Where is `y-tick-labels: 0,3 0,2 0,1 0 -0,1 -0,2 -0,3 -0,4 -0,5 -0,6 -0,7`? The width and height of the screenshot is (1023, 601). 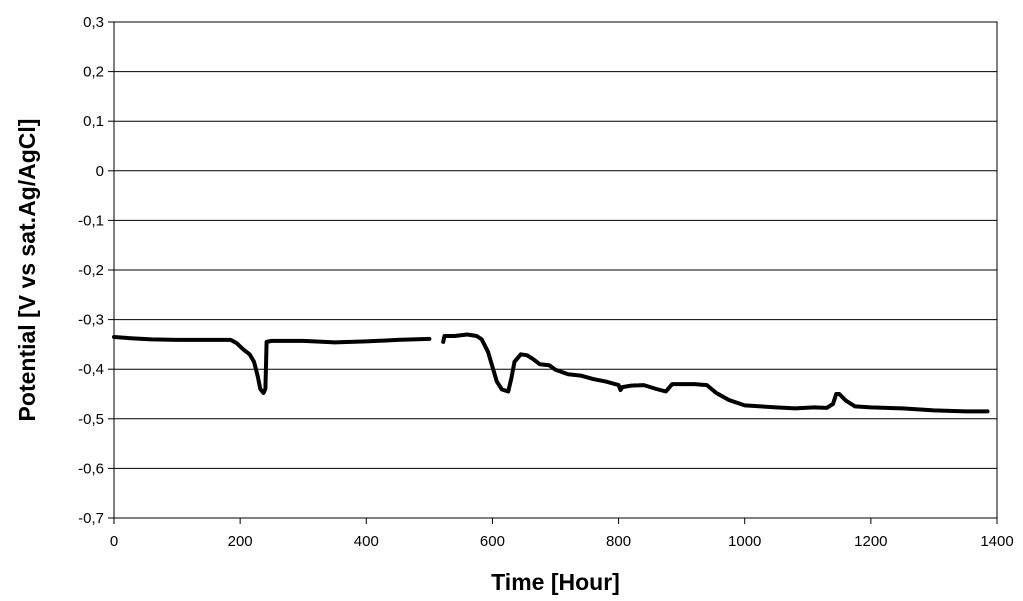
y-tick-labels: 0,3 0,2 0,1 0 -0,1 -0,2 -0,3 -0,4 -0,5 -0,6 -0,7 is located at coordinates (91, 270).